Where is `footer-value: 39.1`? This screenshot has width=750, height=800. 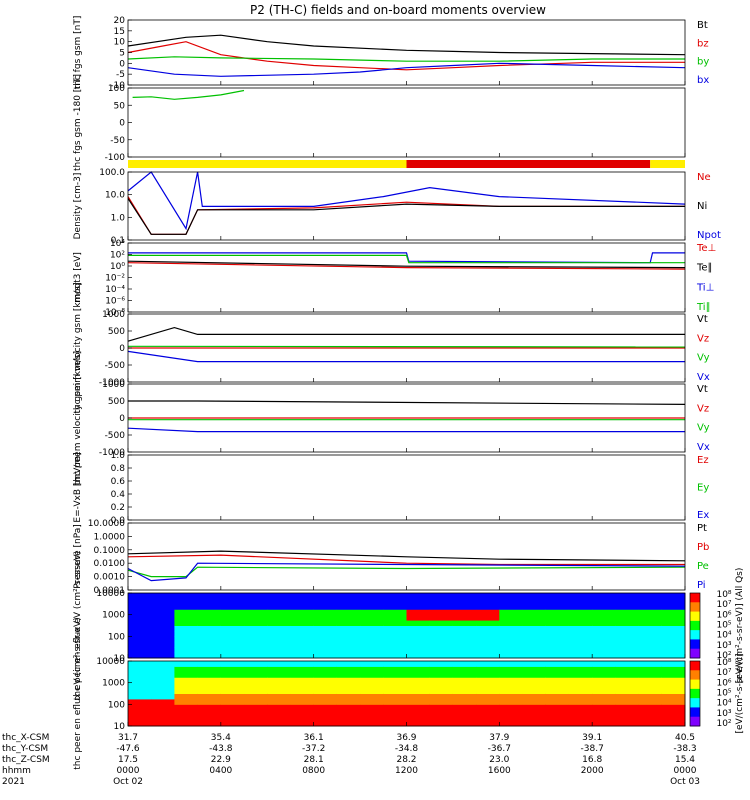 footer-value: 39.1 is located at coordinates (592, 738).